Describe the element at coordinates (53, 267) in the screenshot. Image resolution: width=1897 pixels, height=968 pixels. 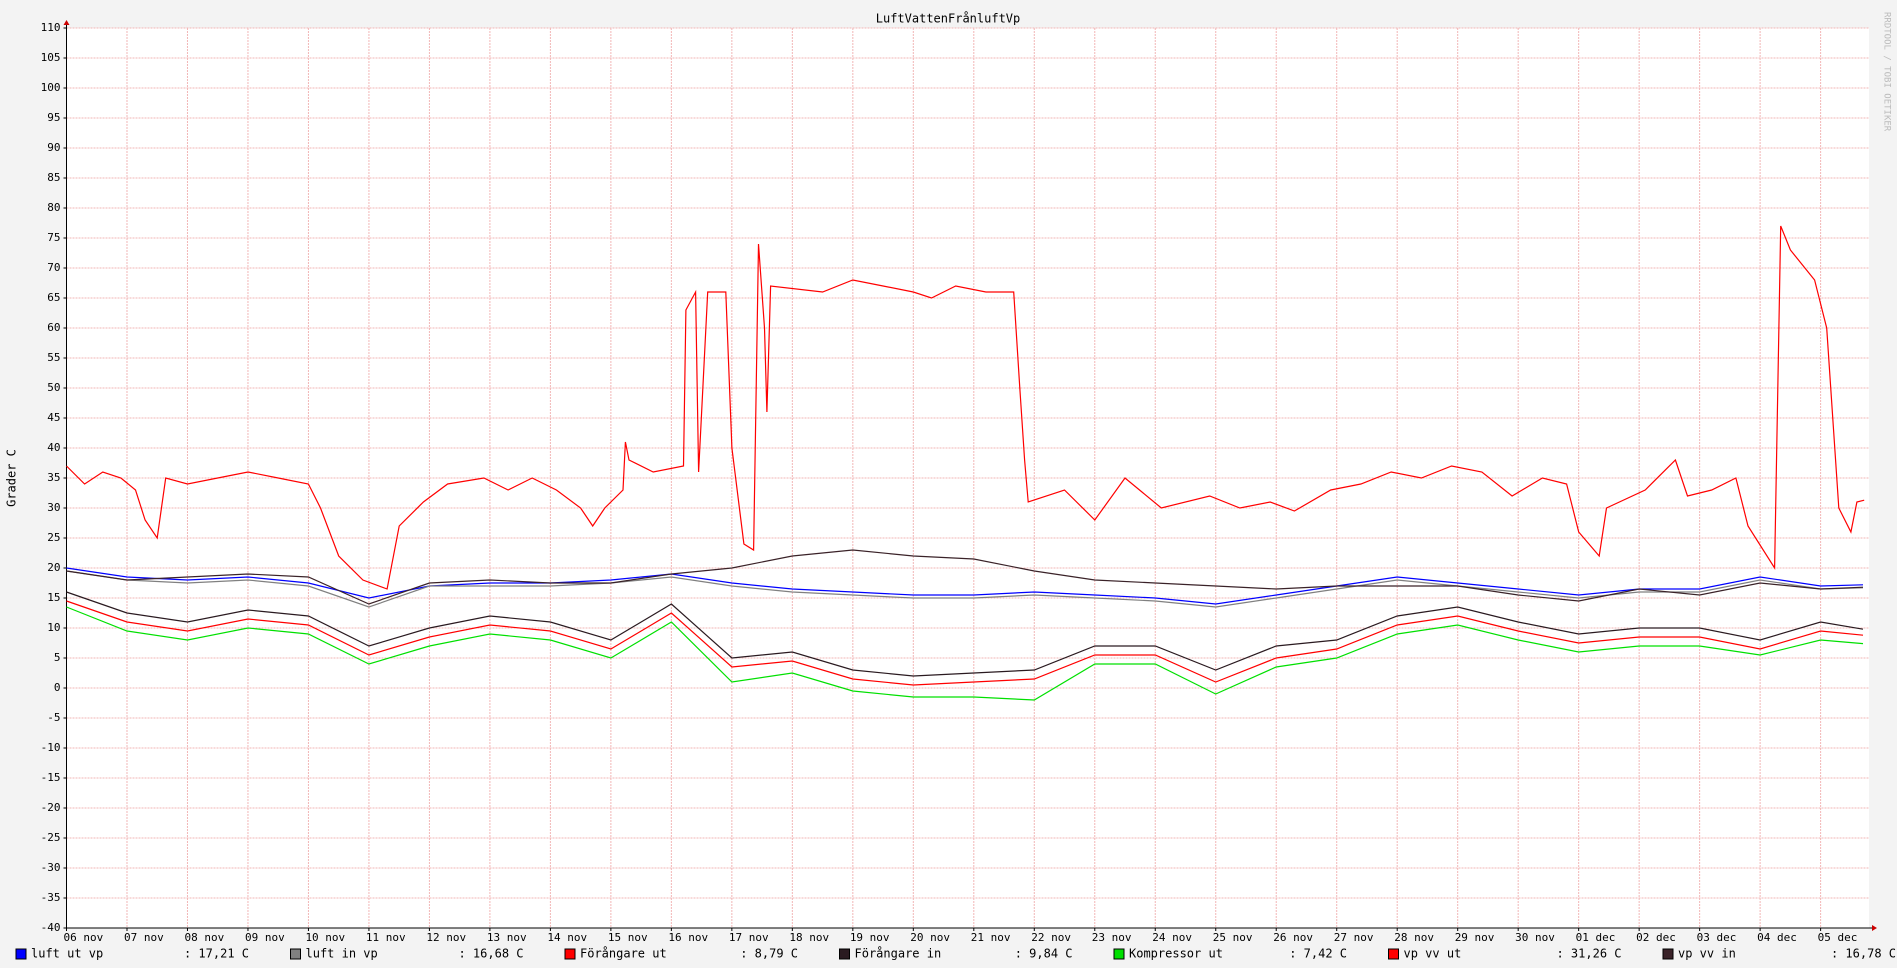
I see `y-tick-label: 70` at that location.